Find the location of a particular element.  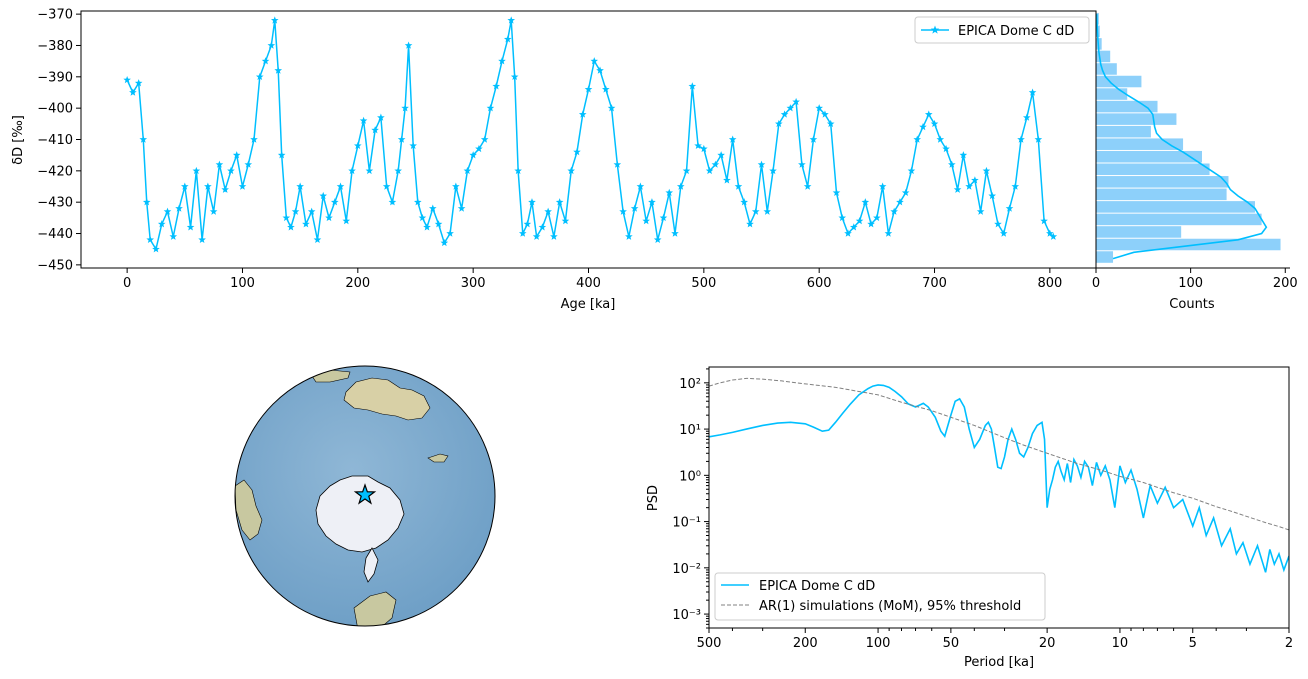

star-icon is located at coordinates (935, 29).